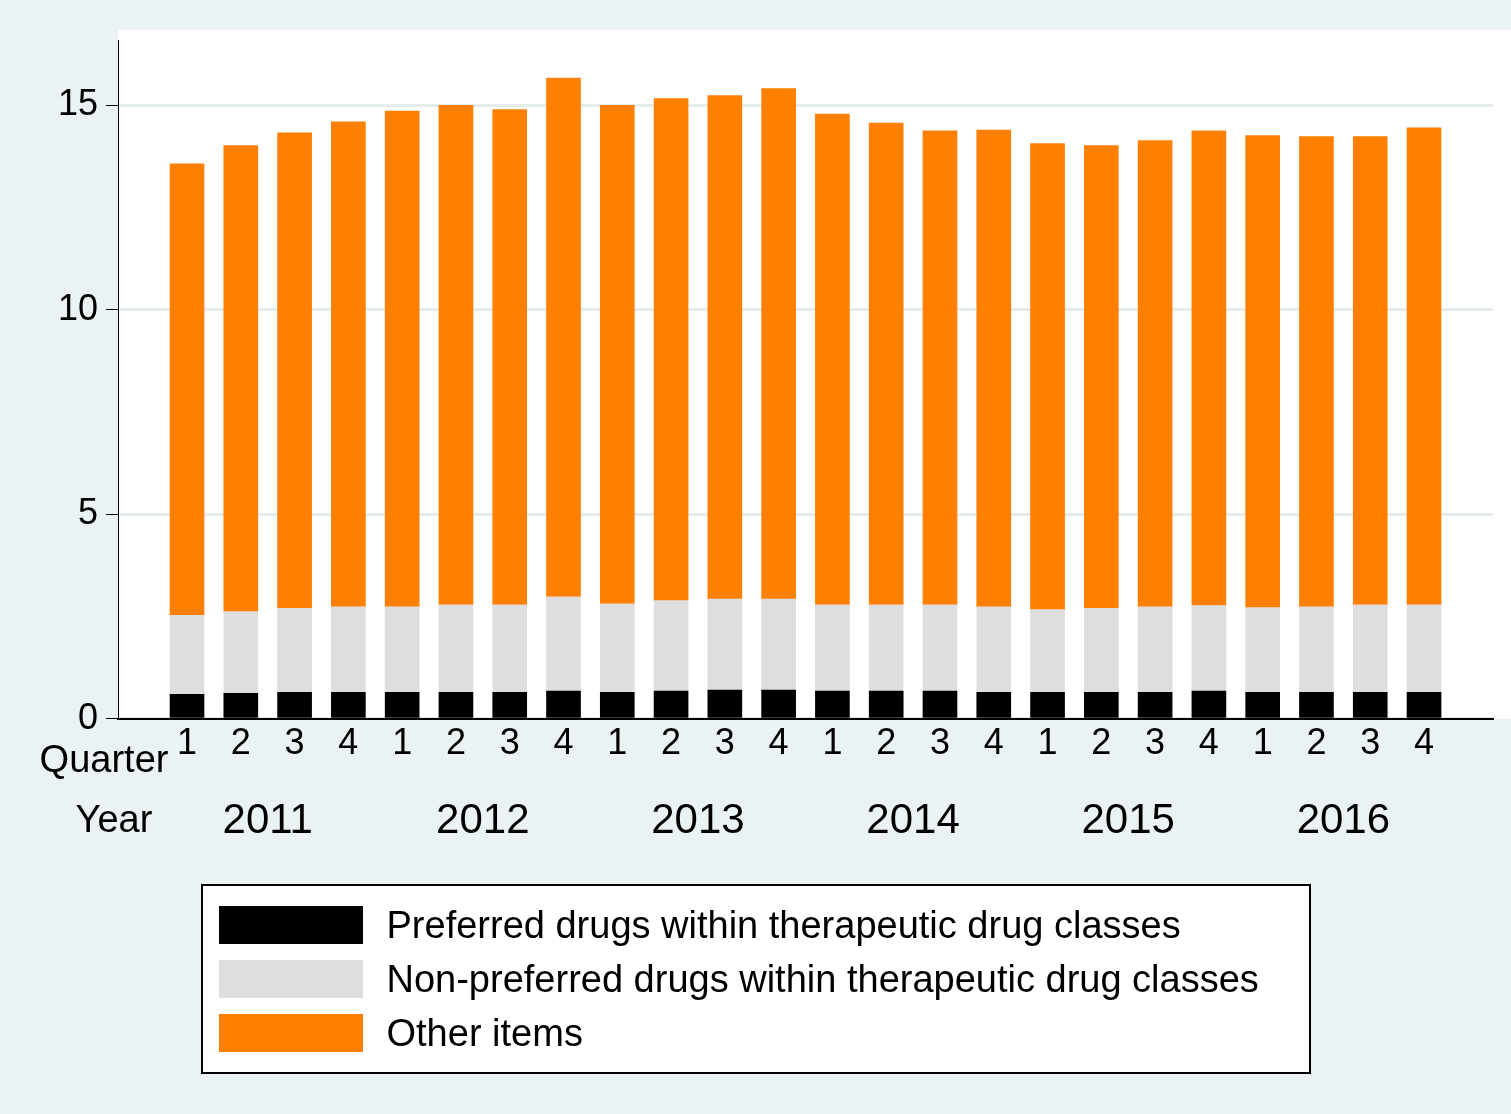 The height and width of the screenshot is (1114, 1511). What do you see at coordinates (88, 716) in the screenshot?
I see `y-tick-label: 0` at bounding box center [88, 716].